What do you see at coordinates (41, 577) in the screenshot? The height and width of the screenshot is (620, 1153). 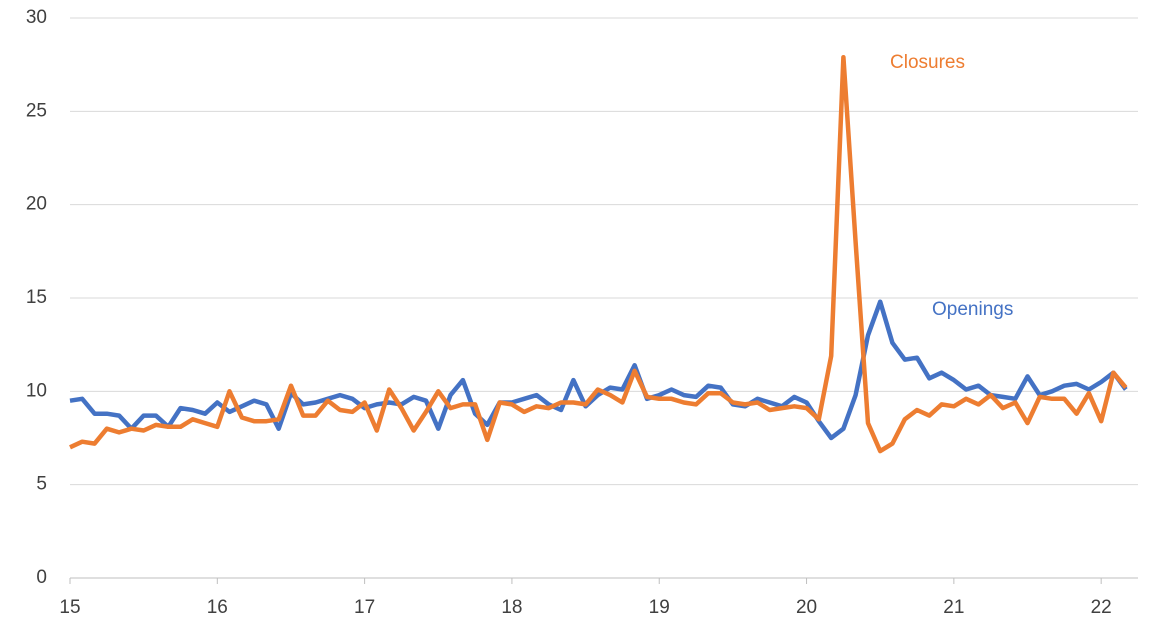 I see `y-tick-label: 0` at bounding box center [41, 577].